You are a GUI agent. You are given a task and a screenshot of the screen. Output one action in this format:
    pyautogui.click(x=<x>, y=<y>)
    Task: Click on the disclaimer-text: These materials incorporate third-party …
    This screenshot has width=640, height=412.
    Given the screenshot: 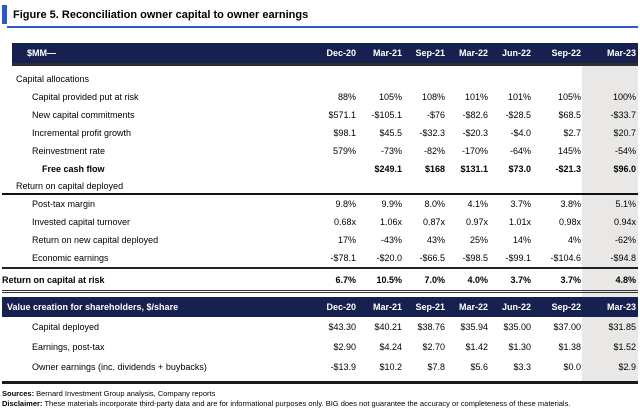 What is the action you would take?
    pyautogui.click(x=307, y=403)
    